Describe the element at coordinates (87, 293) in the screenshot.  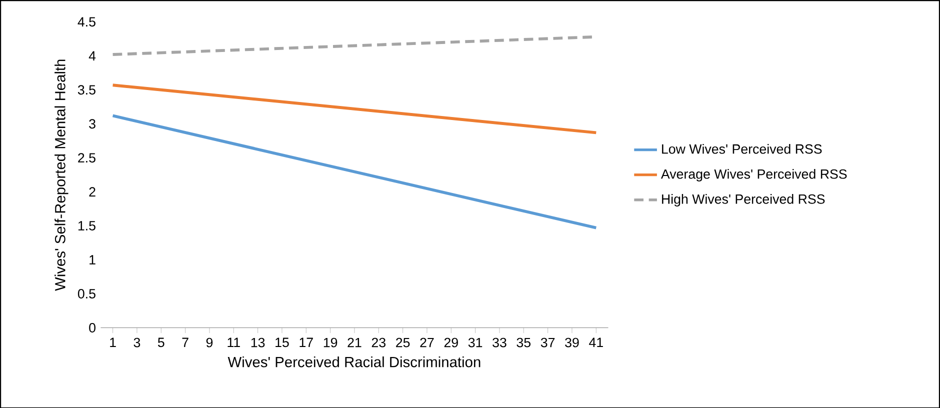
I see `y-tick-label: 0.5` at that location.